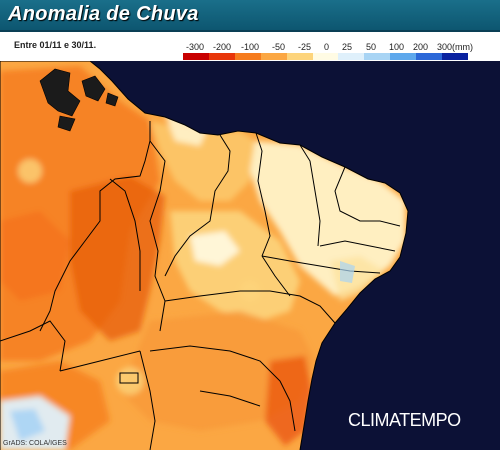  What do you see at coordinates (55, 45) in the screenshot?
I see `period-label: Entre 01/11 e 30/11.` at bounding box center [55, 45].